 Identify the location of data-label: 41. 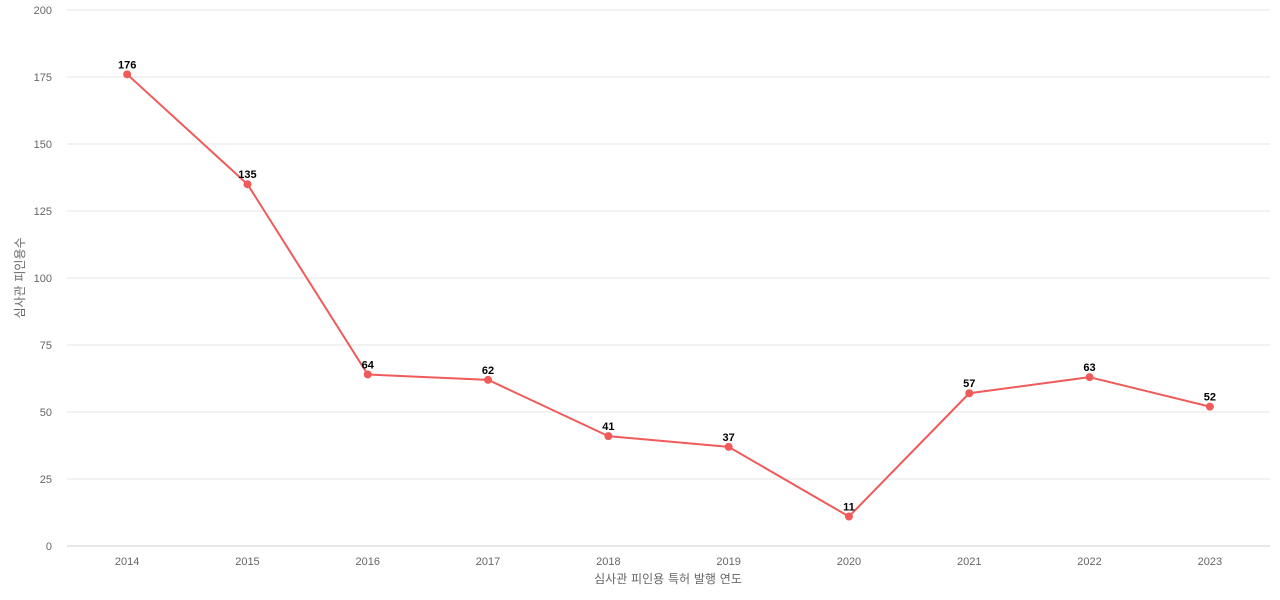
(608, 427).